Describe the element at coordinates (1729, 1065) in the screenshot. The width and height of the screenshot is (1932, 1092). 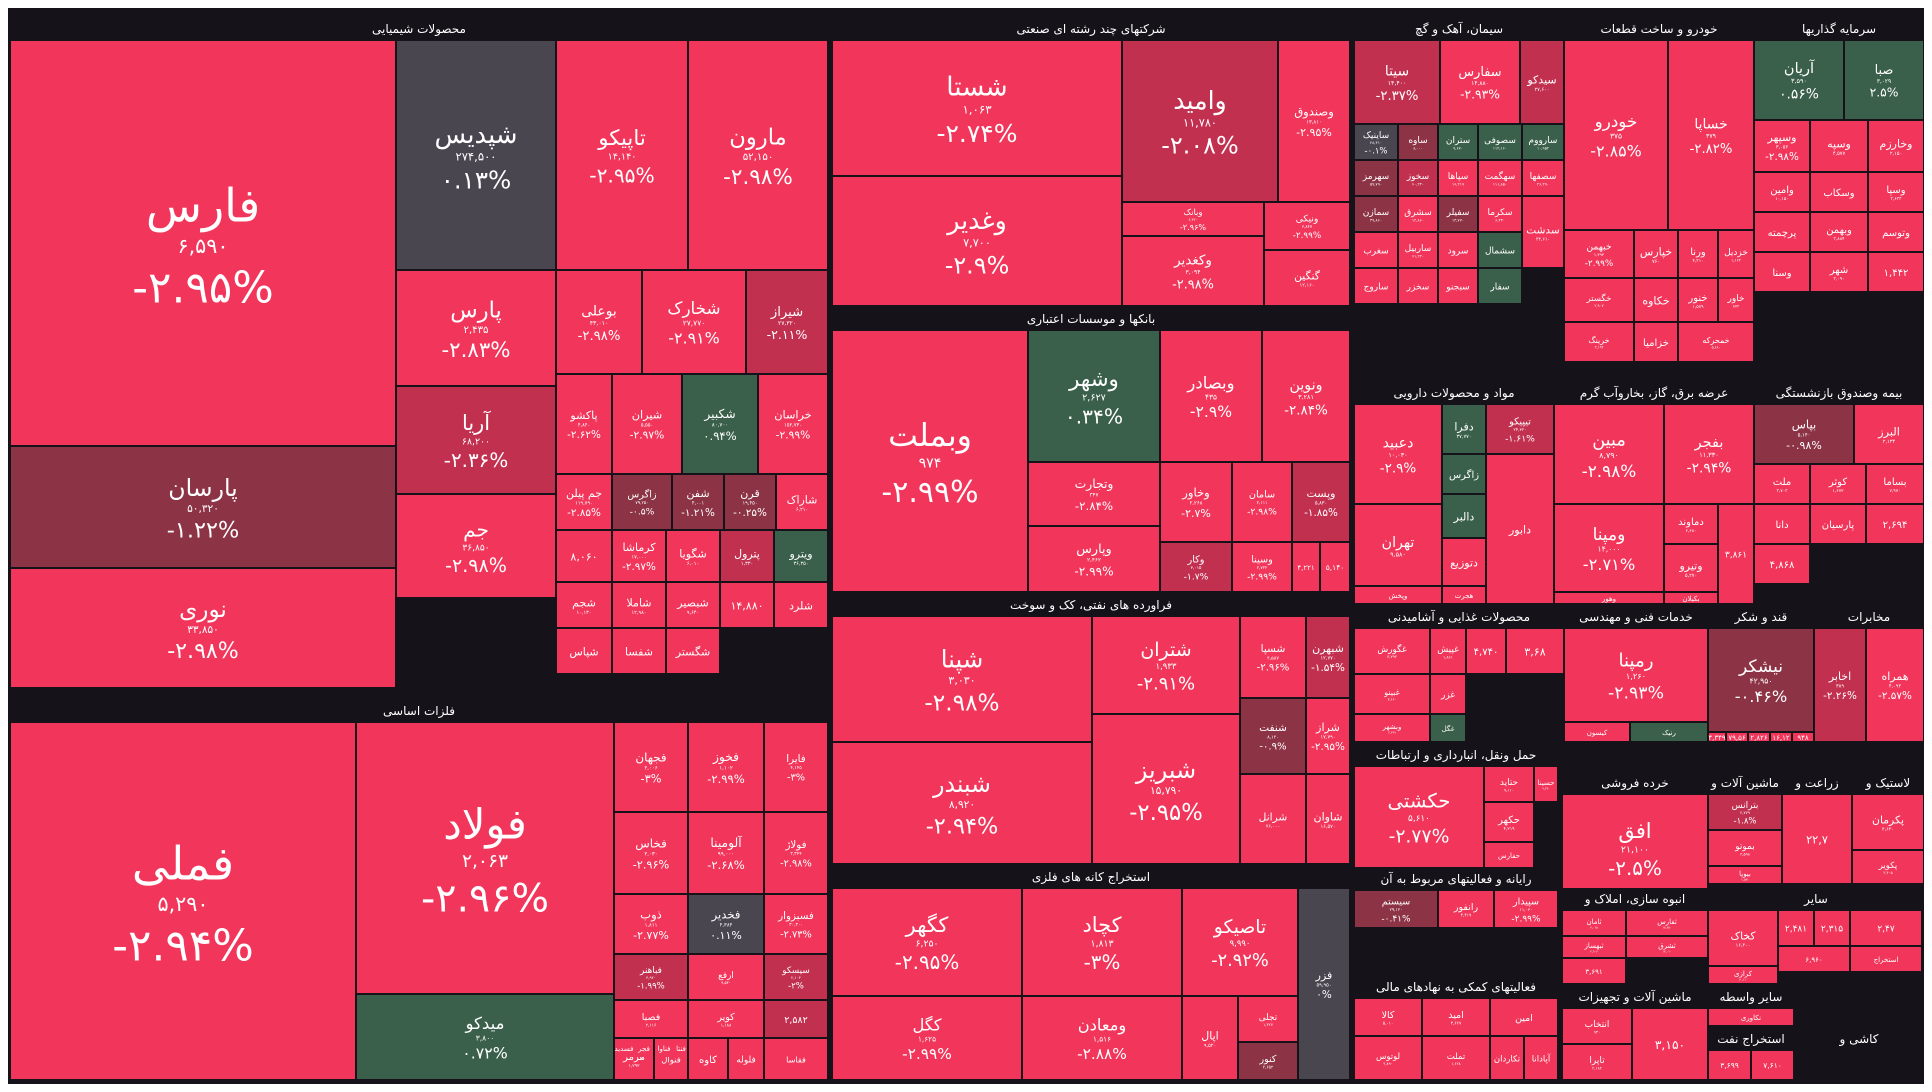
I see `treemap-tile: ۳,۶۹۹` at that location.